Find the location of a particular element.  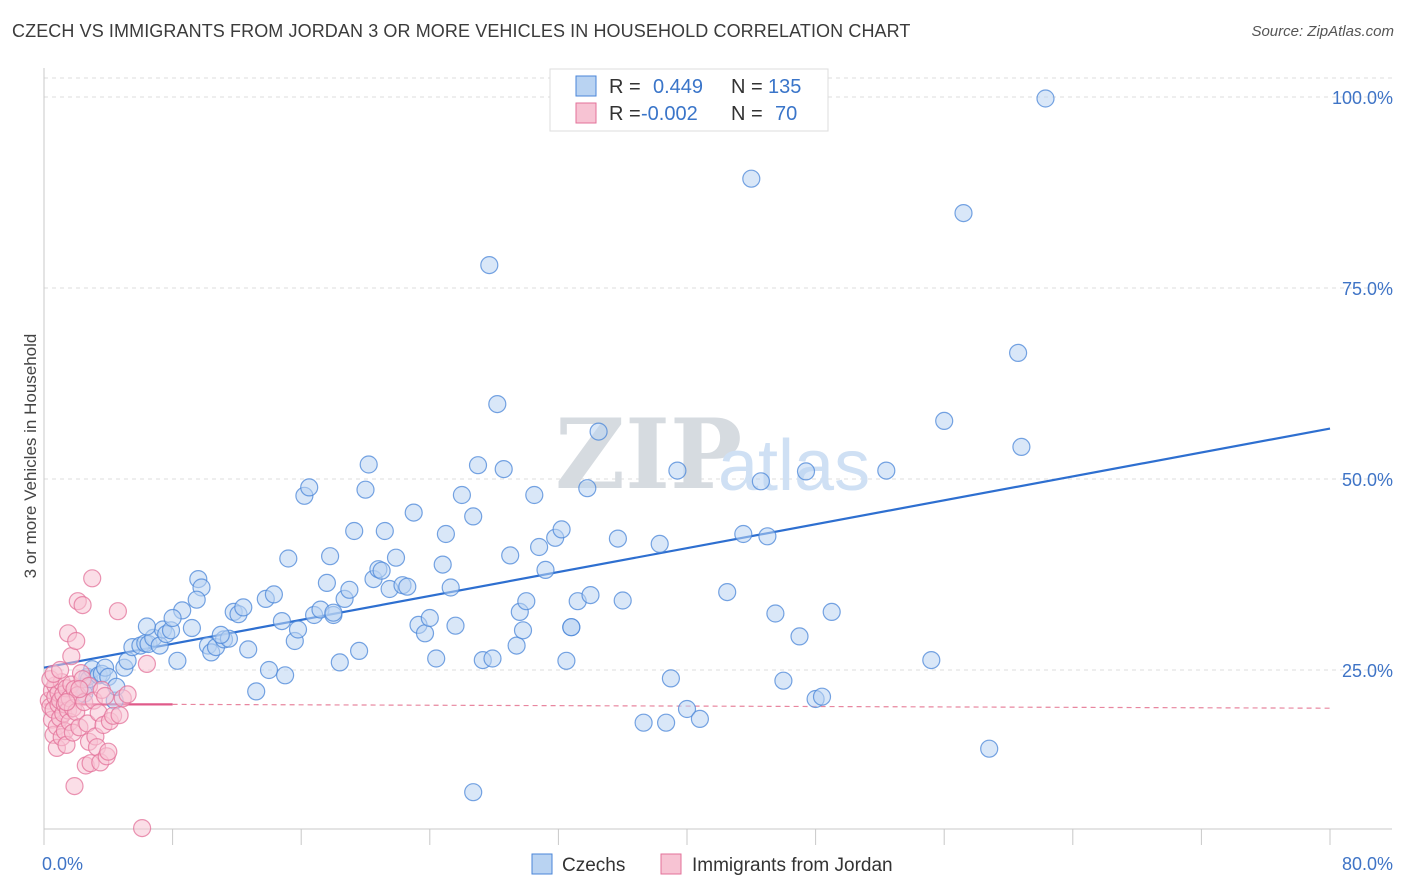

bottom-legend-swatch-czechs is located at coordinates (542, 864).